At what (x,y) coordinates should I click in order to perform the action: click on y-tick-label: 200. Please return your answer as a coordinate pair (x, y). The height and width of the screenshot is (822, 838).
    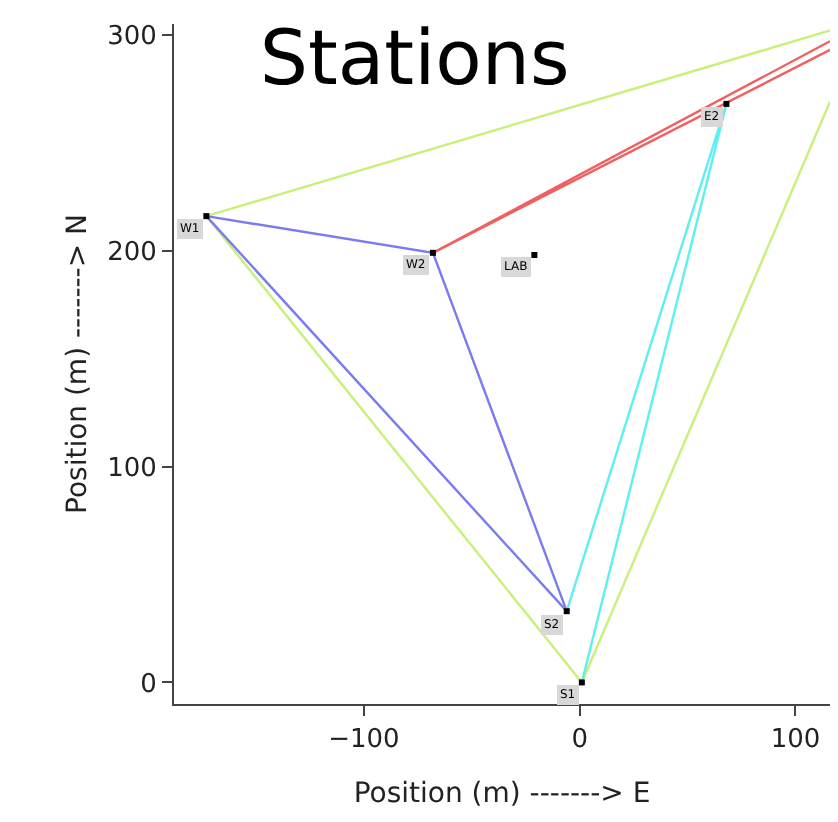
    Looking at the image, I should click on (132, 252).